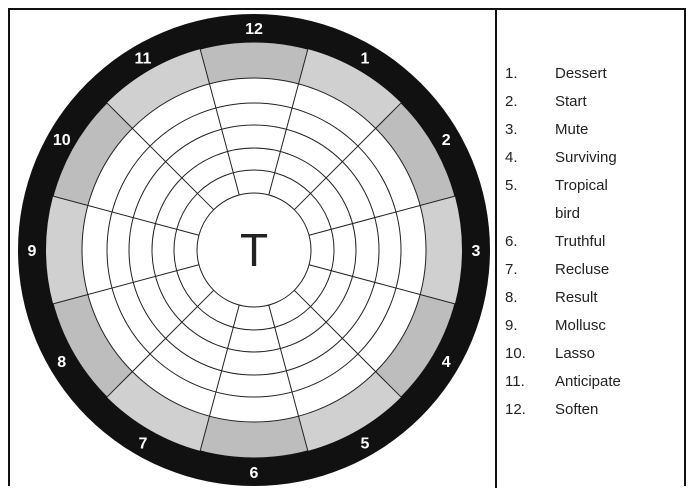 Image resolution: width=692 pixels, height=488 pixels. What do you see at coordinates (511, 297) in the screenshot?
I see `clue-number: 8.` at bounding box center [511, 297].